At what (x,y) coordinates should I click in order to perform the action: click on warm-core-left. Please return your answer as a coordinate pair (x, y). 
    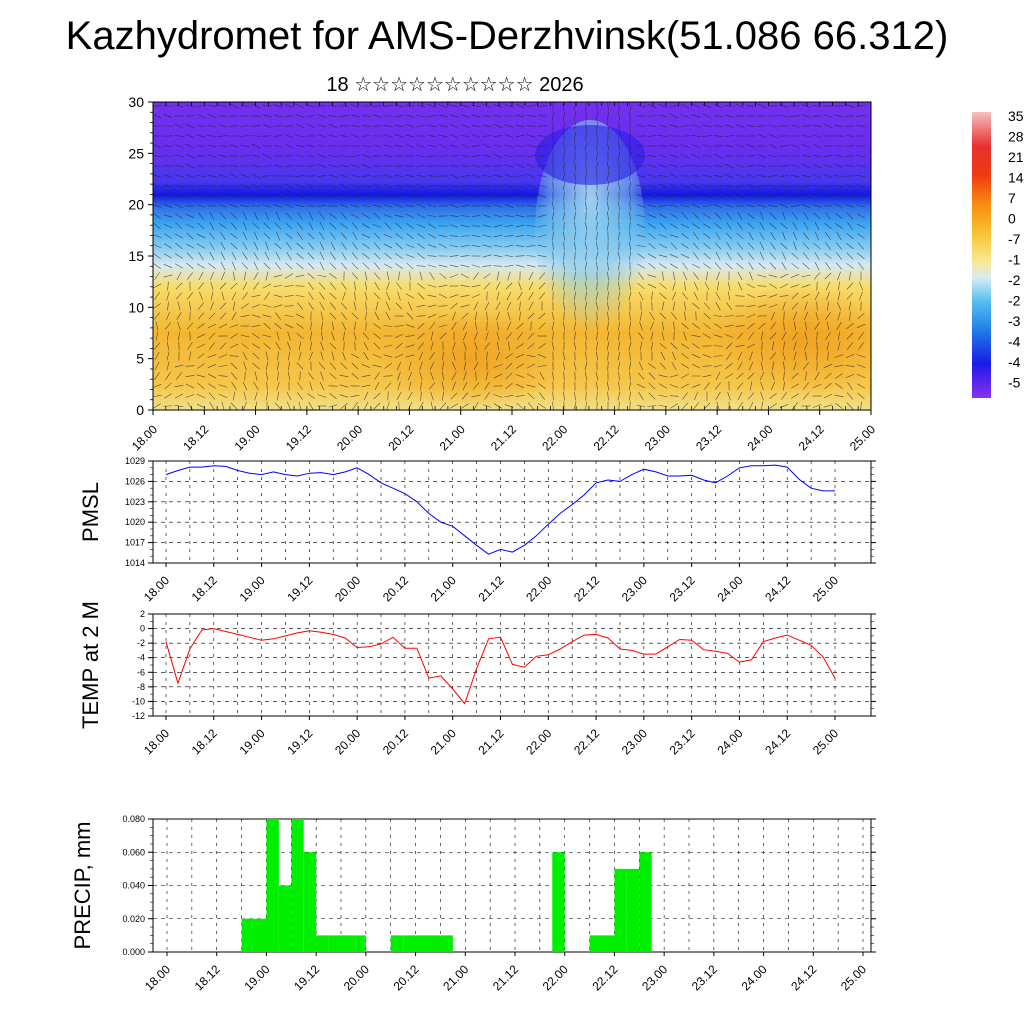
    Looking at the image, I should click on (470, 360).